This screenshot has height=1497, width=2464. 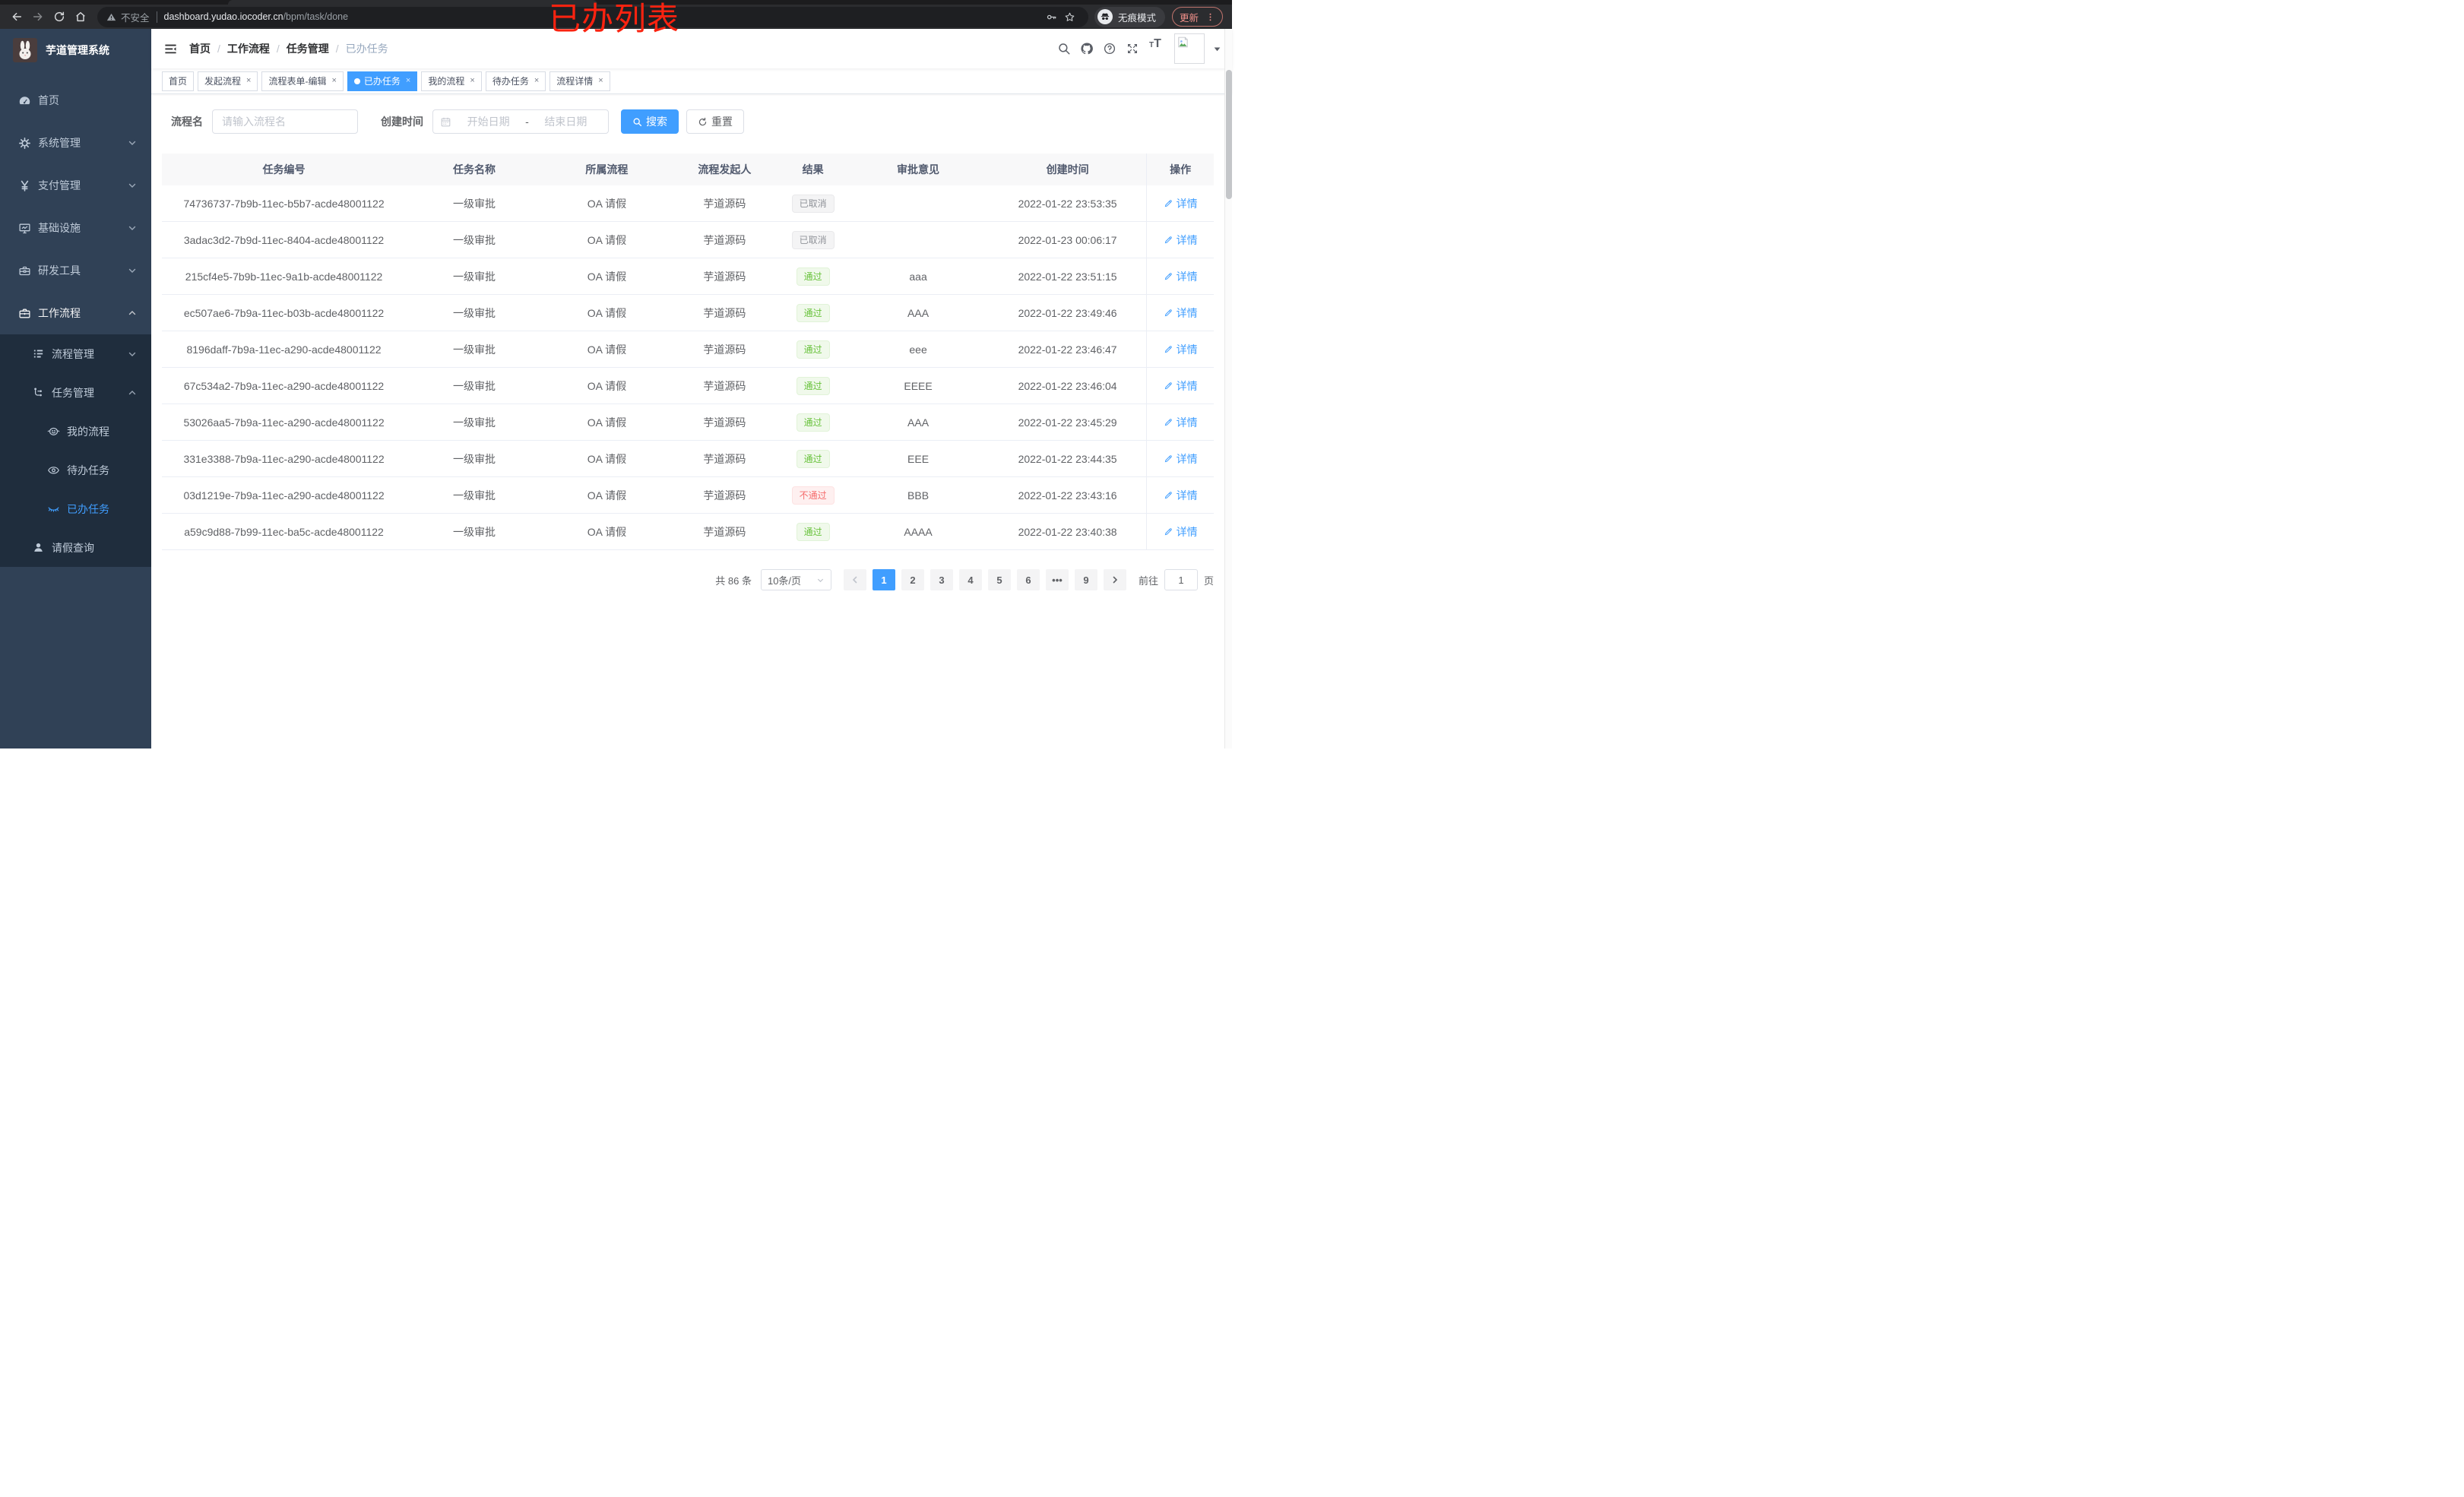 What do you see at coordinates (970, 579) in the screenshot?
I see `page-button-4: 4` at bounding box center [970, 579].